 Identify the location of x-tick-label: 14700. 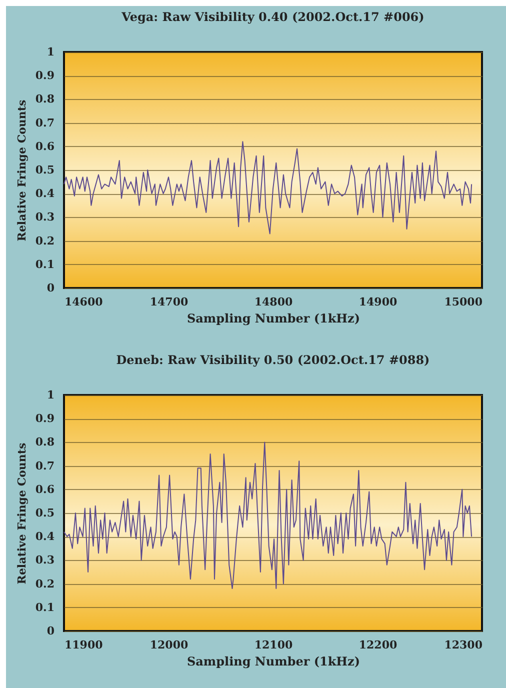
(169, 302).